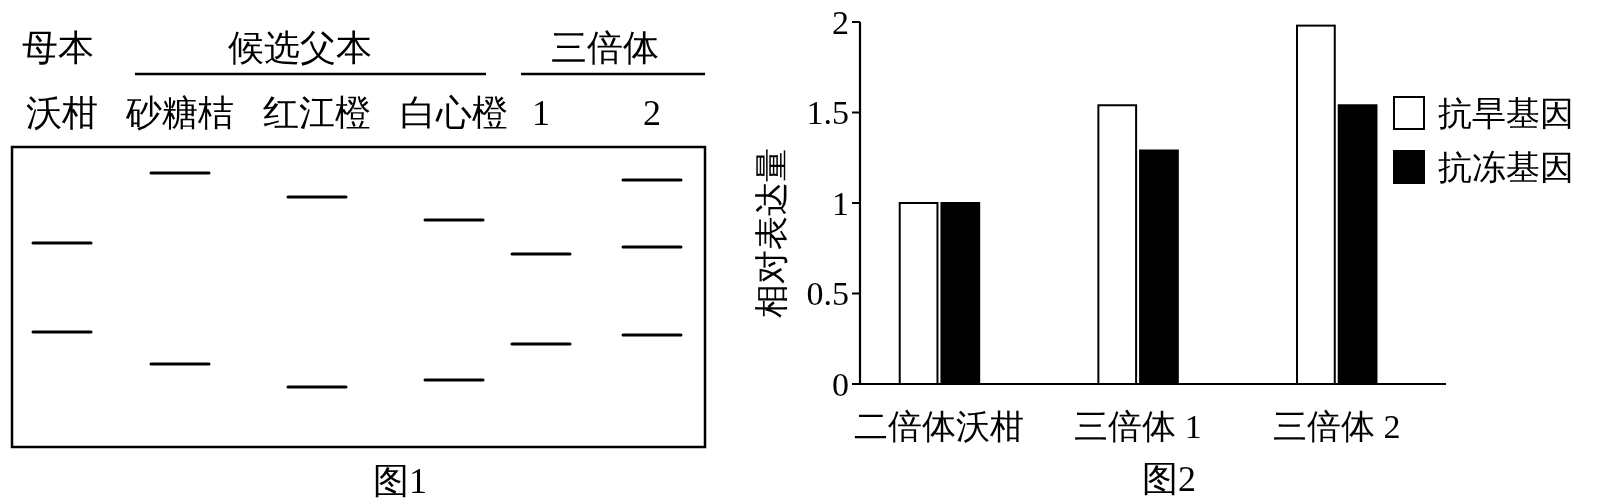  What do you see at coordinates (1169, 479) in the screenshot?
I see `caption: 图2` at bounding box center [1169, 479].